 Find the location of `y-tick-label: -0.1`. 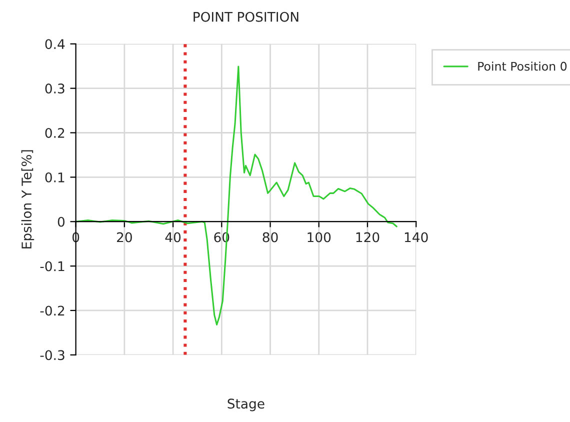

y-tick-label: -0.1 is located at coordinates (52, 266).